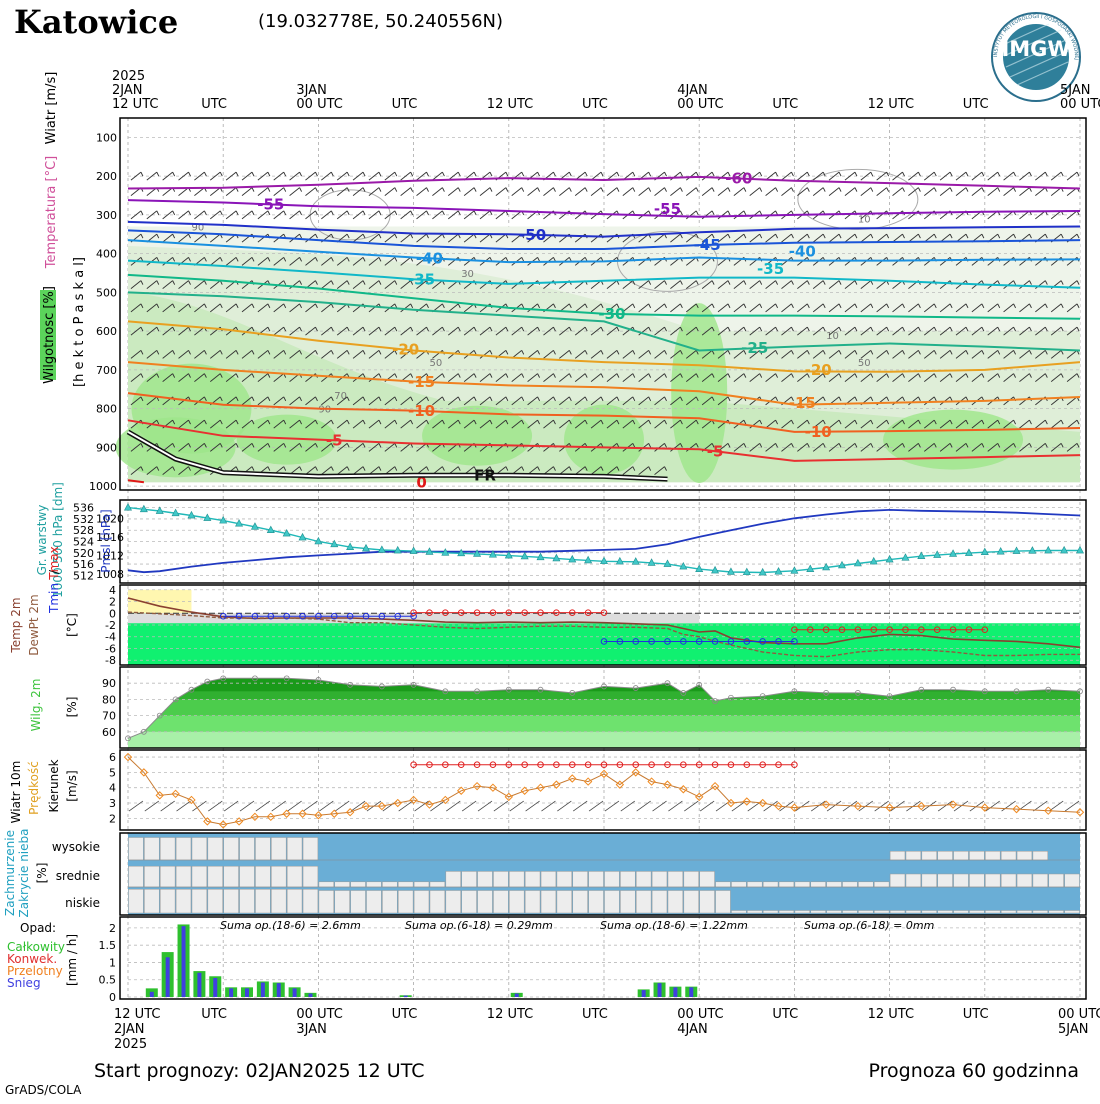  Describe the element at coordinates (54, 598) in the screenshot. I see `tmin-label: Tmin` at that location.